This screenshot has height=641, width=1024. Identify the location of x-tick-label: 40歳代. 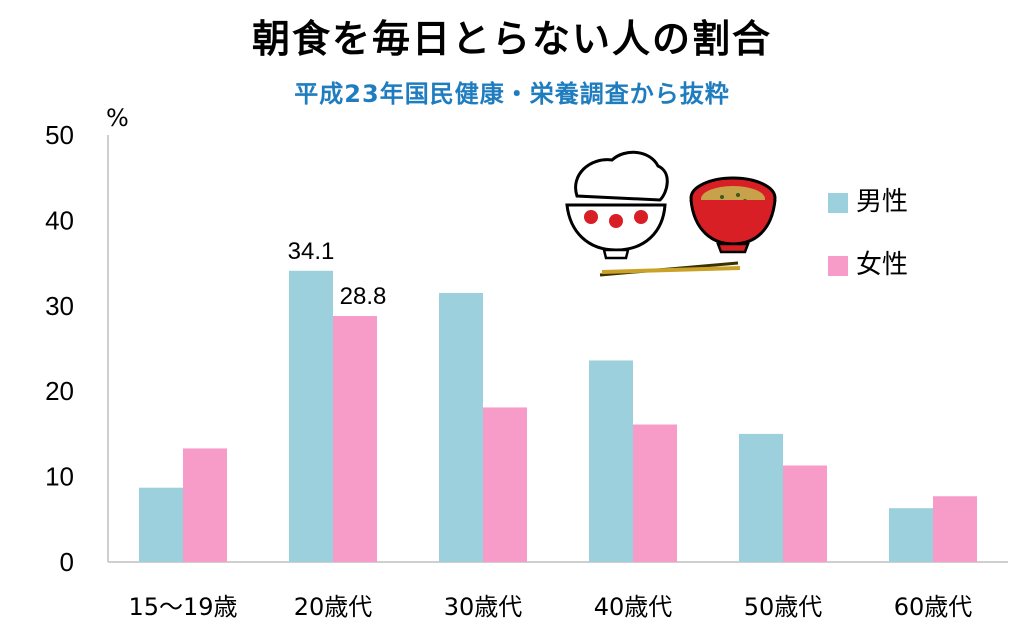
(633, 607).